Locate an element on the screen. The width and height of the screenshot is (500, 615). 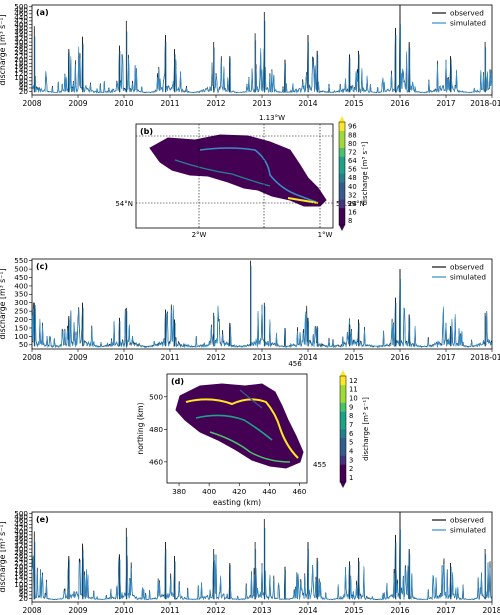
y-tick-label: 20 is located at coordinates (24, 598).